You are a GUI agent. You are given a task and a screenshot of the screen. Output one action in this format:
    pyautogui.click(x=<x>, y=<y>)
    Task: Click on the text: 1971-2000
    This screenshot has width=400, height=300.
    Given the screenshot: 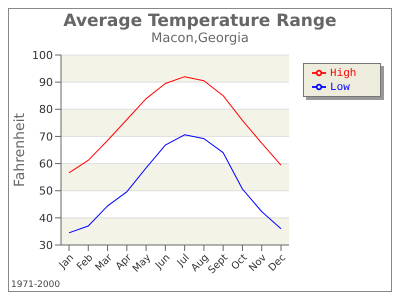 What is the action you would take?
    pyautogui.click(x=35, y=285)
    